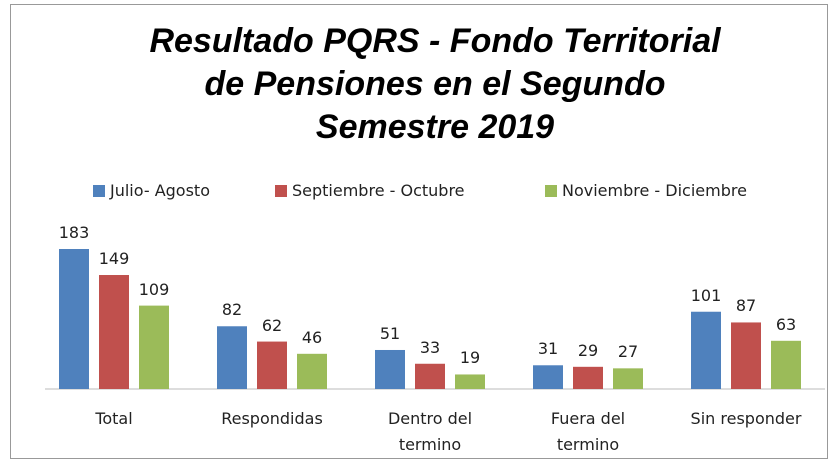 This screenshot has height=465, width=840. What do you see at coordinates (746, 306) in the screenshot?
I see `data-label: 87` at bounding box center [746, 306].